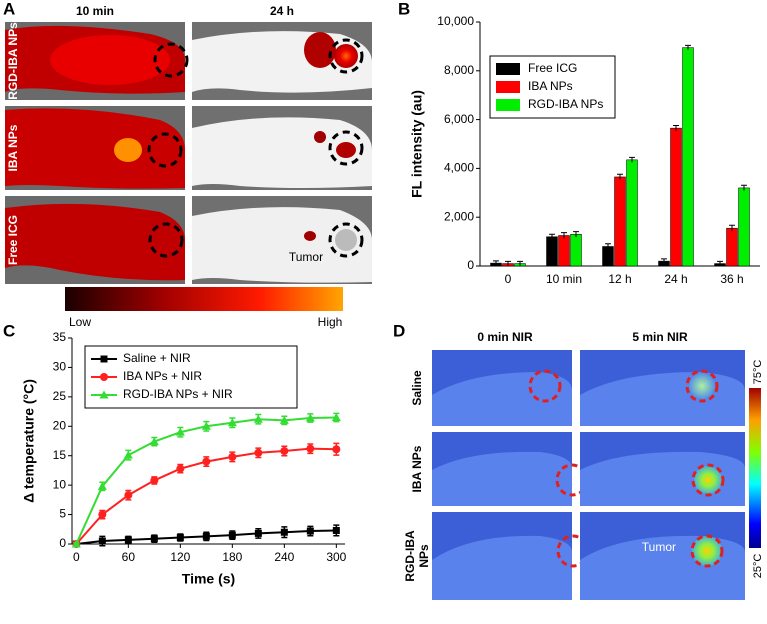 The width and height of the screenshot is (767, 624). What do you see at coordinates (284, 557) in the screenshot?
I see `x-tick-label: 240` at bounding box center [284, 557].